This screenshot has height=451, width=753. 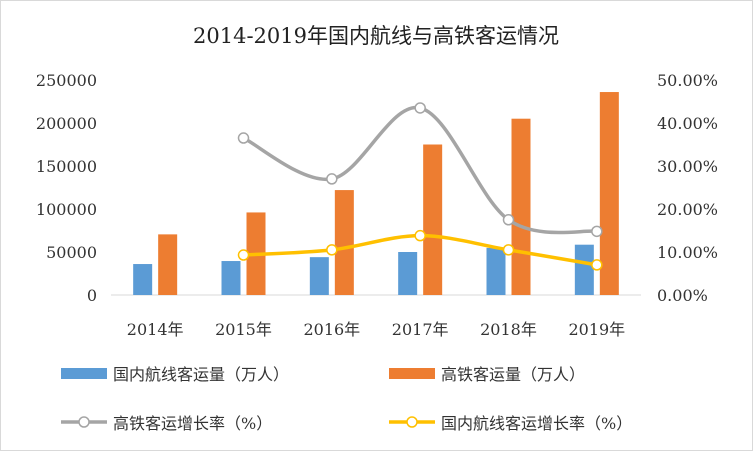 What do you see at coordinates (71, 252) in the screenshot?
I see `y-left-tick-label: 50000` at bounding box center [71, 252].